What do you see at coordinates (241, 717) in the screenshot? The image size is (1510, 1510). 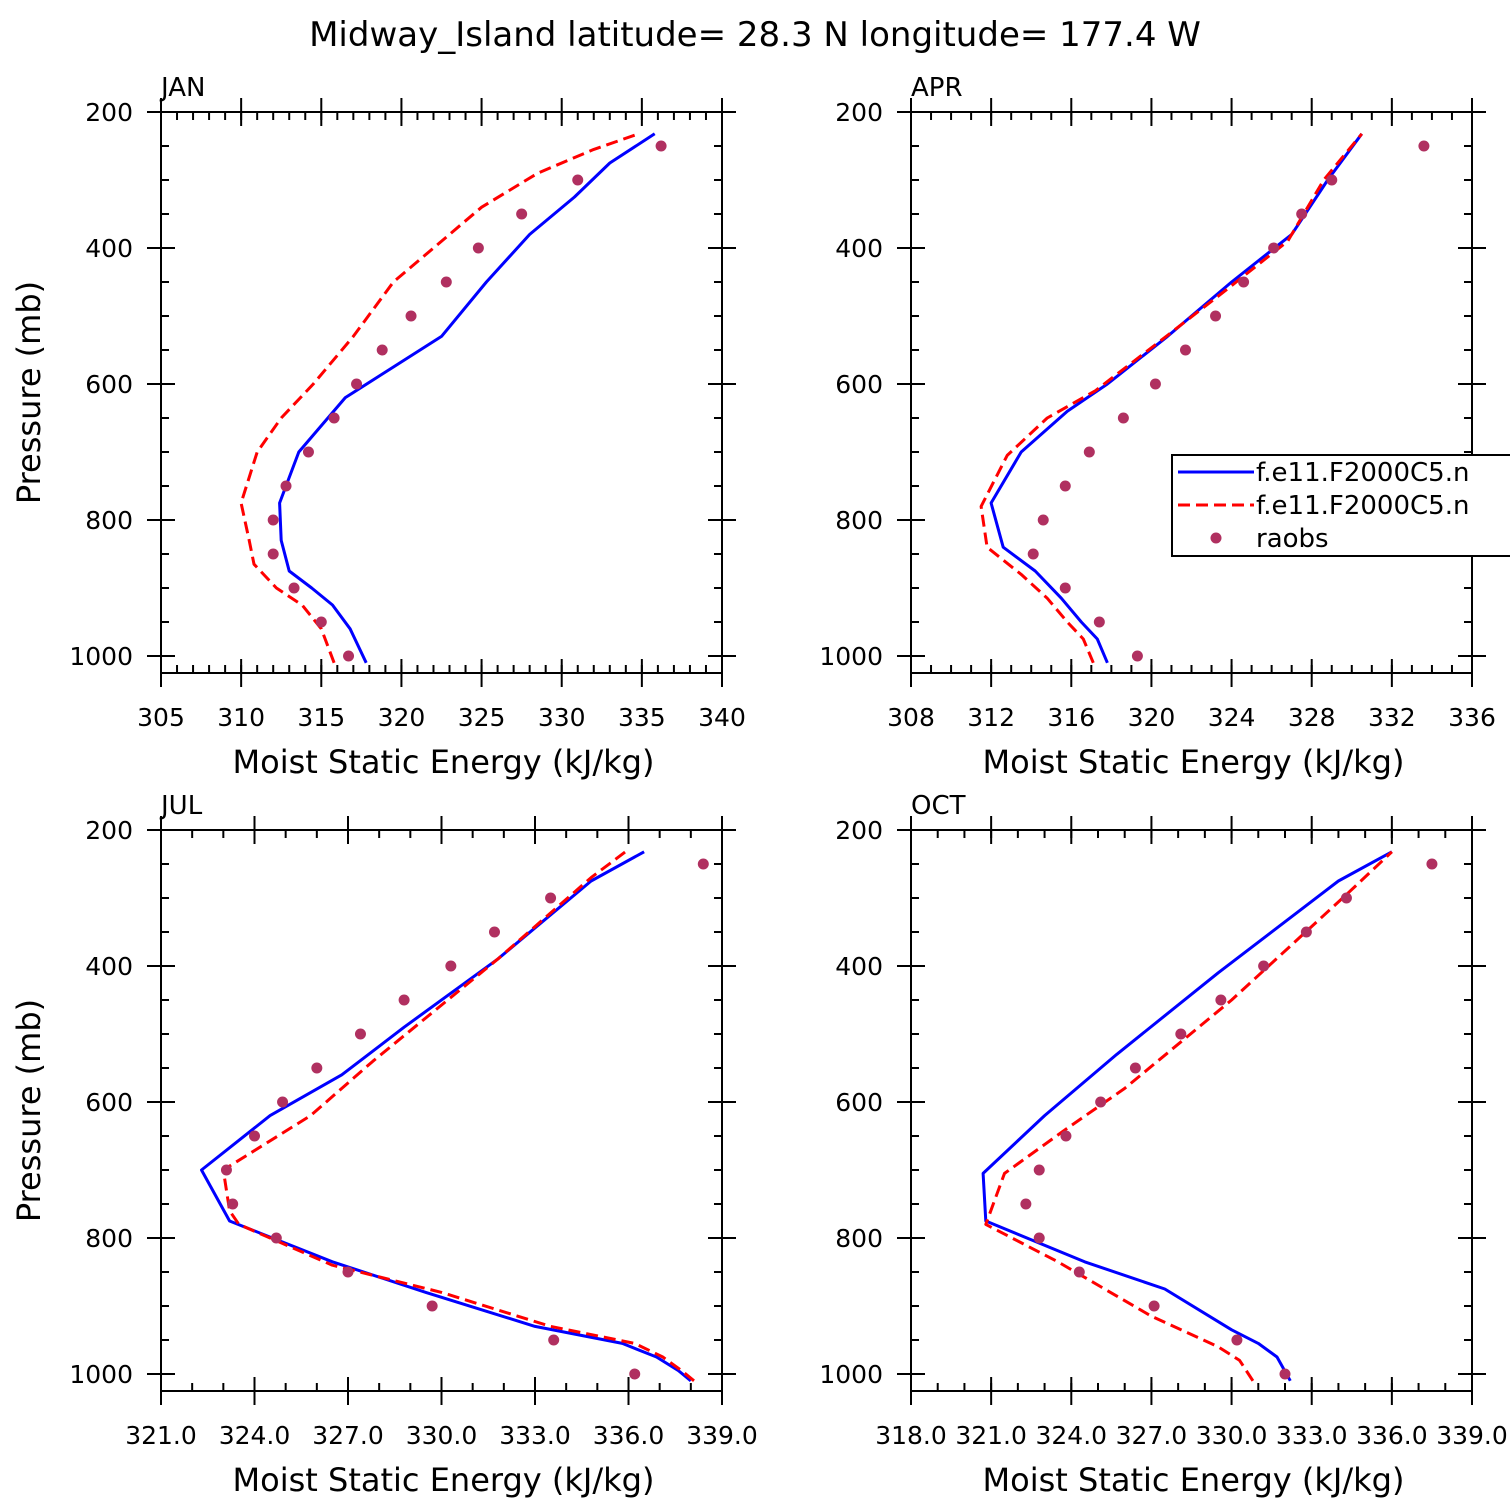 I see `x-tick-label: 310` at bounding box center [241, 717].